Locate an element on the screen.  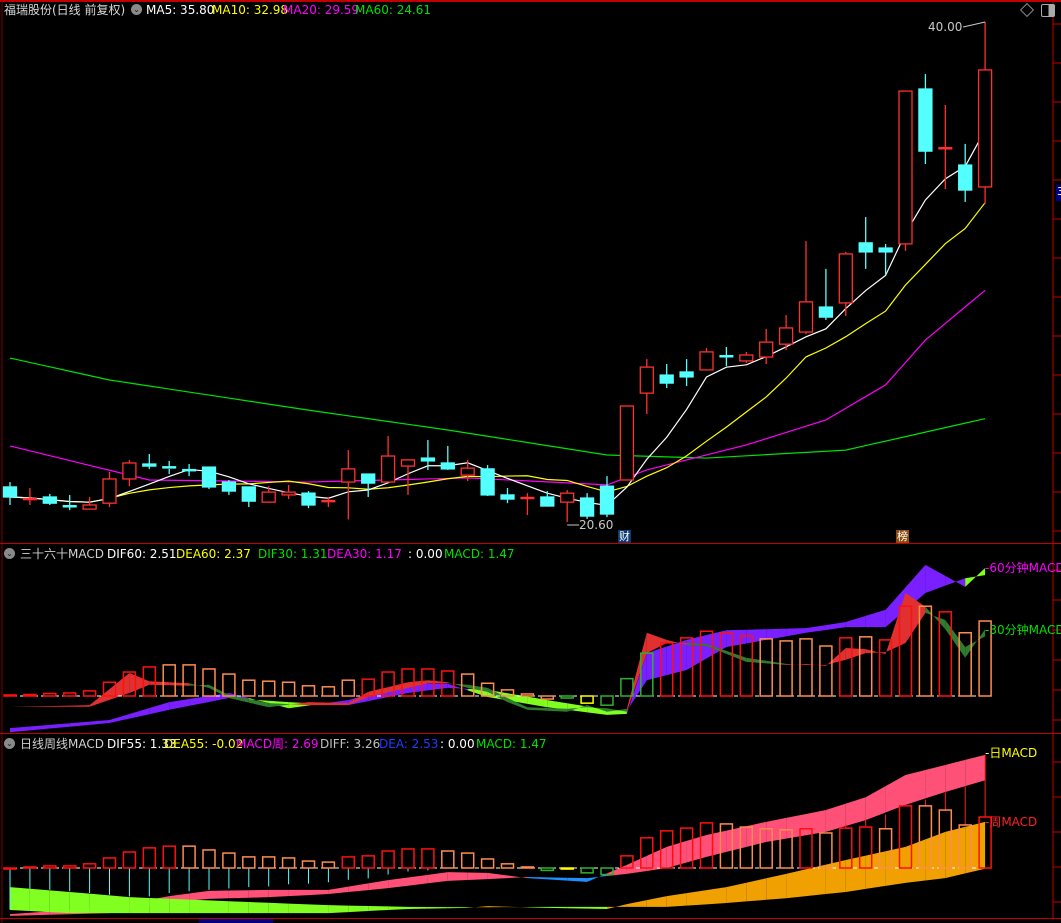
label-week-macd: -周MACD is located at coordinates (1011, 822).